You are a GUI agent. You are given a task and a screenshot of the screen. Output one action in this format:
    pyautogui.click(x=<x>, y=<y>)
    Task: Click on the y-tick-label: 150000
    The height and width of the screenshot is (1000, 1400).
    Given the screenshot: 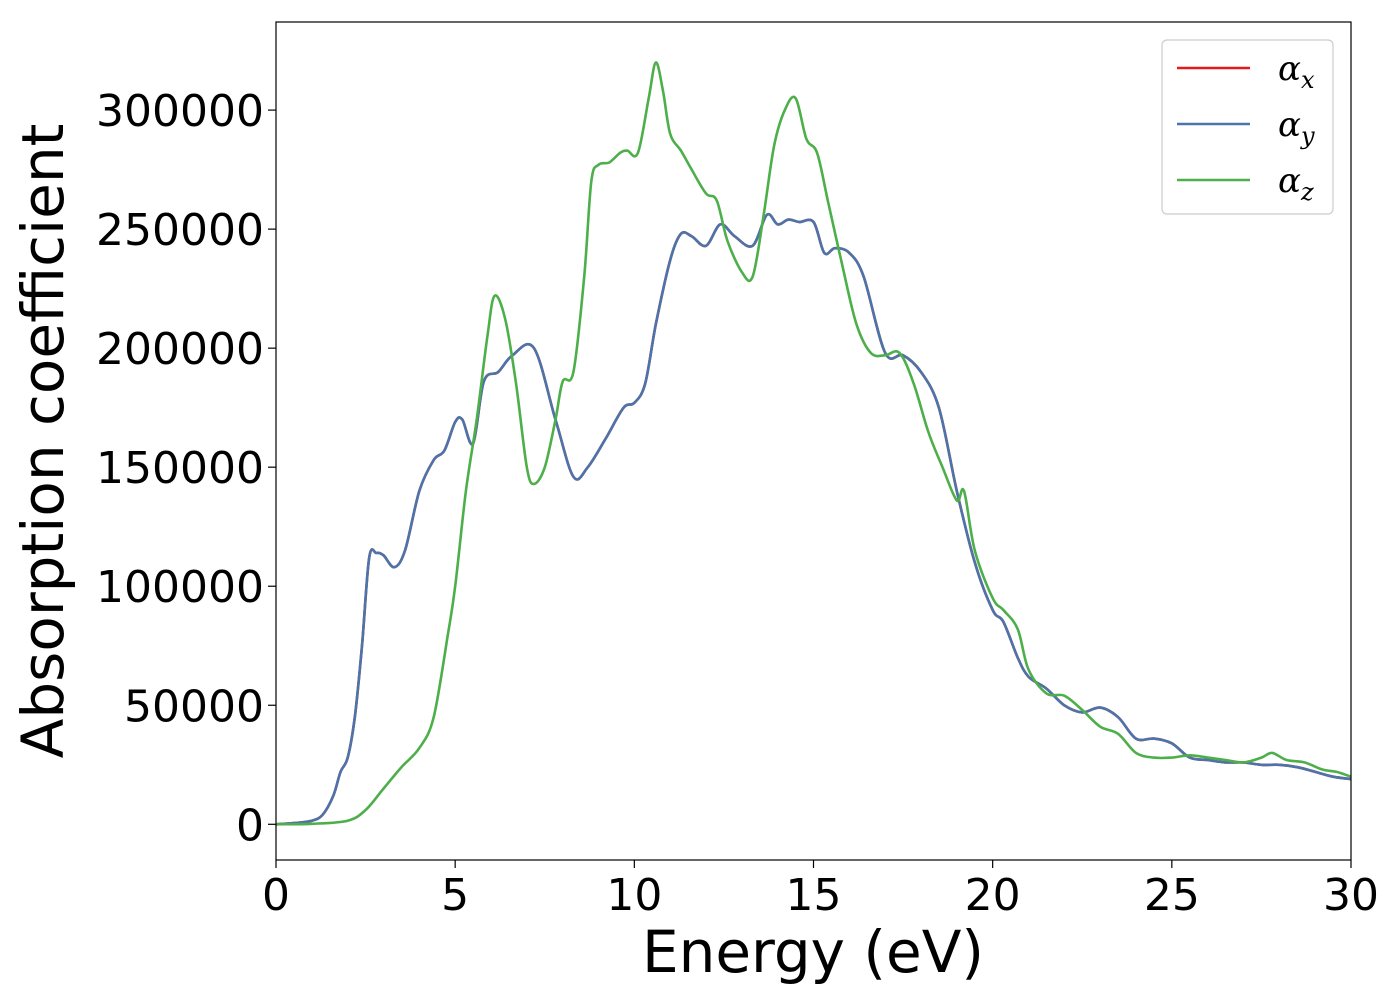 What is the action you would take?
    pyautogui.click(x=180, y=468)
    